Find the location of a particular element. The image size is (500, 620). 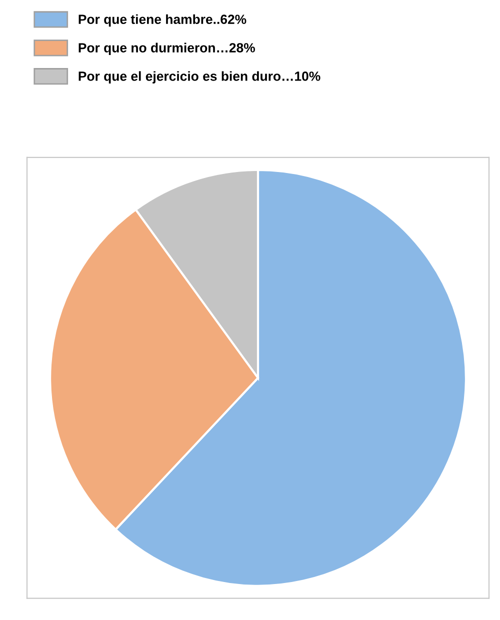

legend-label: Por que no durmieron…28% is located at coordinates (166, 49).